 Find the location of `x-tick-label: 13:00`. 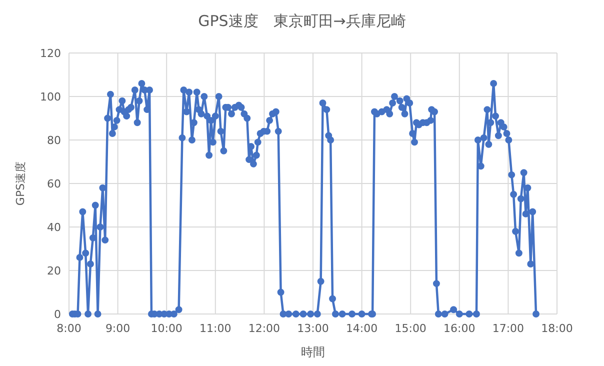

x-tick-label: 13:00 is located at coordinates (313, 328).